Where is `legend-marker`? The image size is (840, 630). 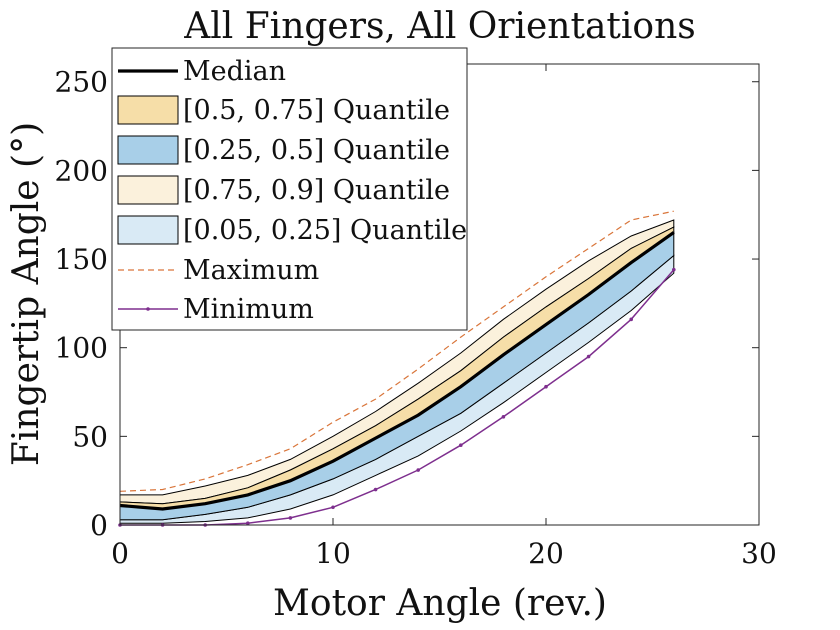
legend-marker is located at coordinates (148, 309).